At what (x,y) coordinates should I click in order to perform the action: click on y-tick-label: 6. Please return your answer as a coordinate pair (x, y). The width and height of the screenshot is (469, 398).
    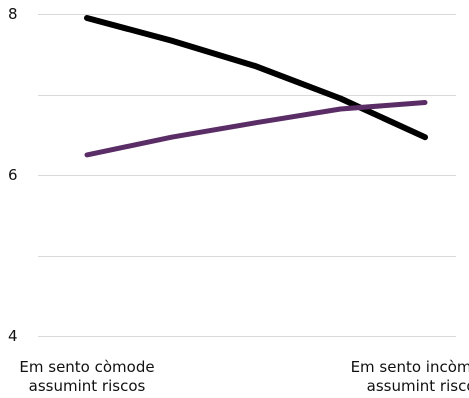
    Looking at the image, I should click on (13, 175).